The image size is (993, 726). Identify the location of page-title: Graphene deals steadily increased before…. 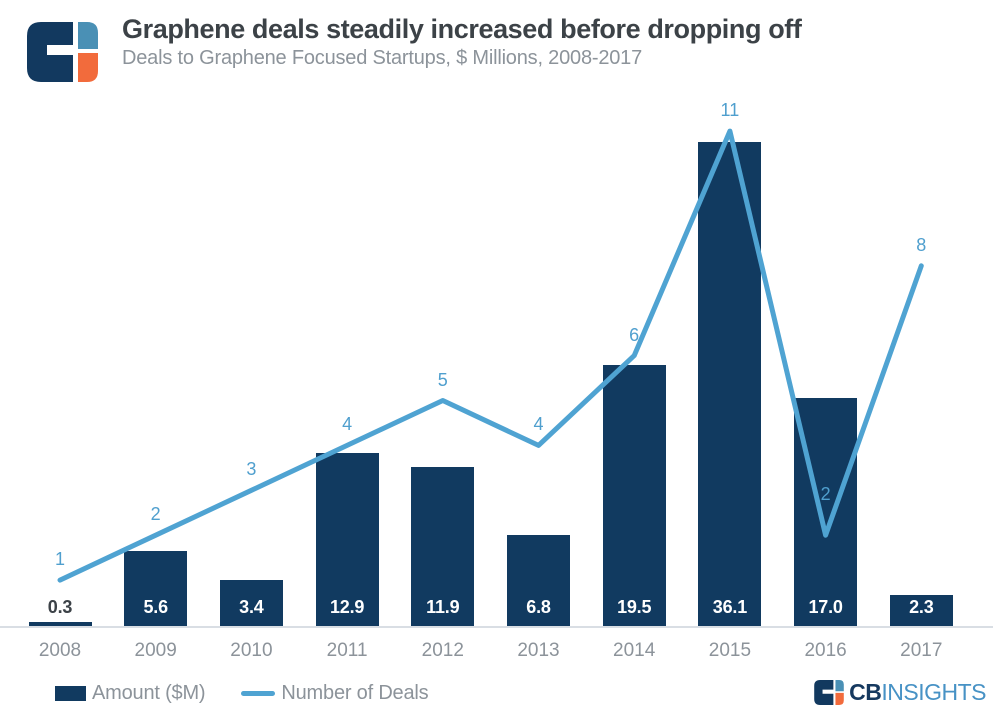
(462, 29).